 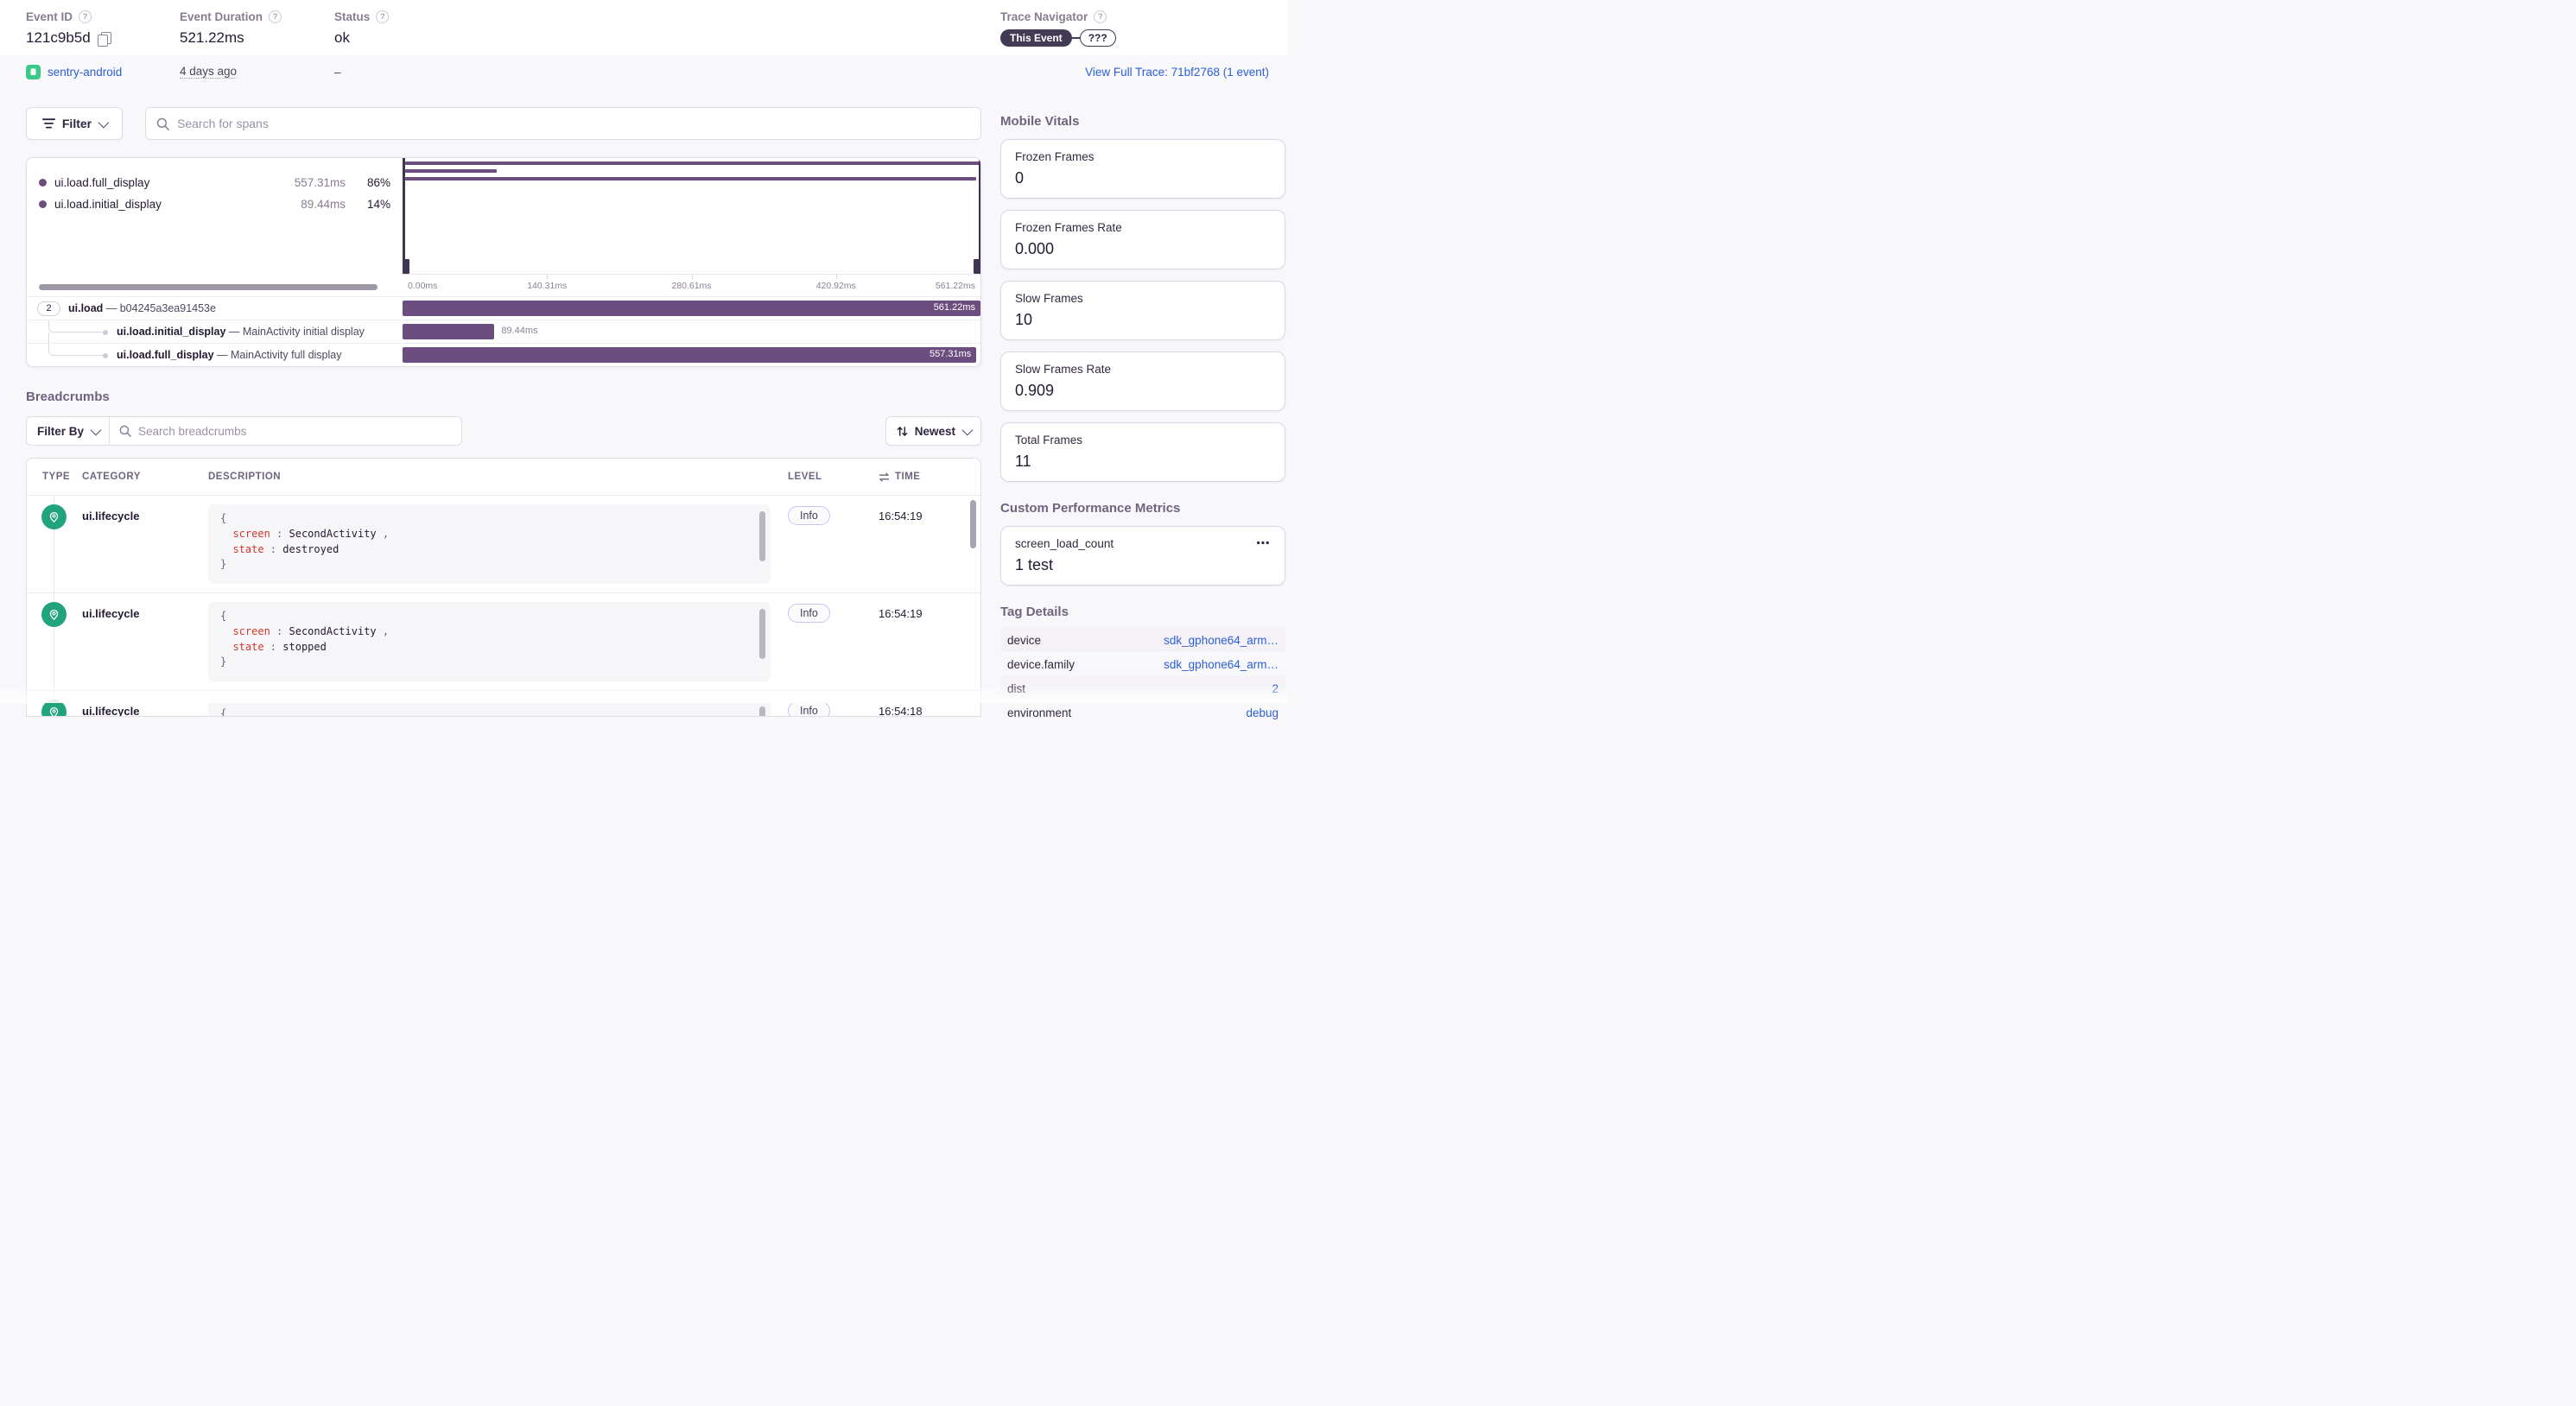 What do you see at coordinates (449, 331) in the screenshot?
I see `span-duration-bar` at bounding box center [449, 331].